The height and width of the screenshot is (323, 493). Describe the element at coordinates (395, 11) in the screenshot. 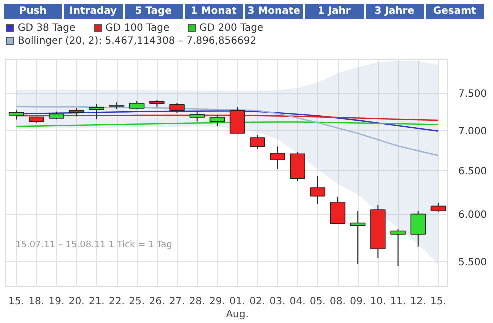

I see `text: 3 Jahre` at that location.